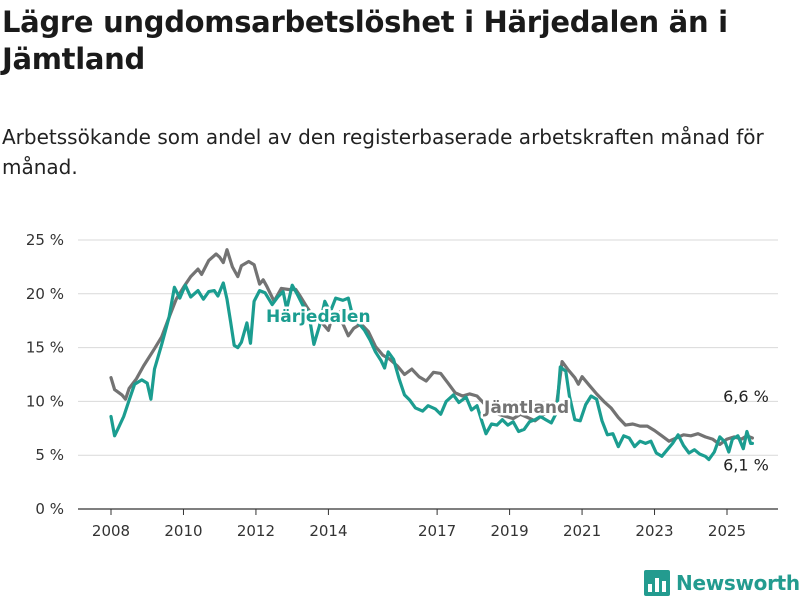 The width and height of the screenshot is (800, 600). I want to click on x-tick-label: 2021, so click(582, 531).